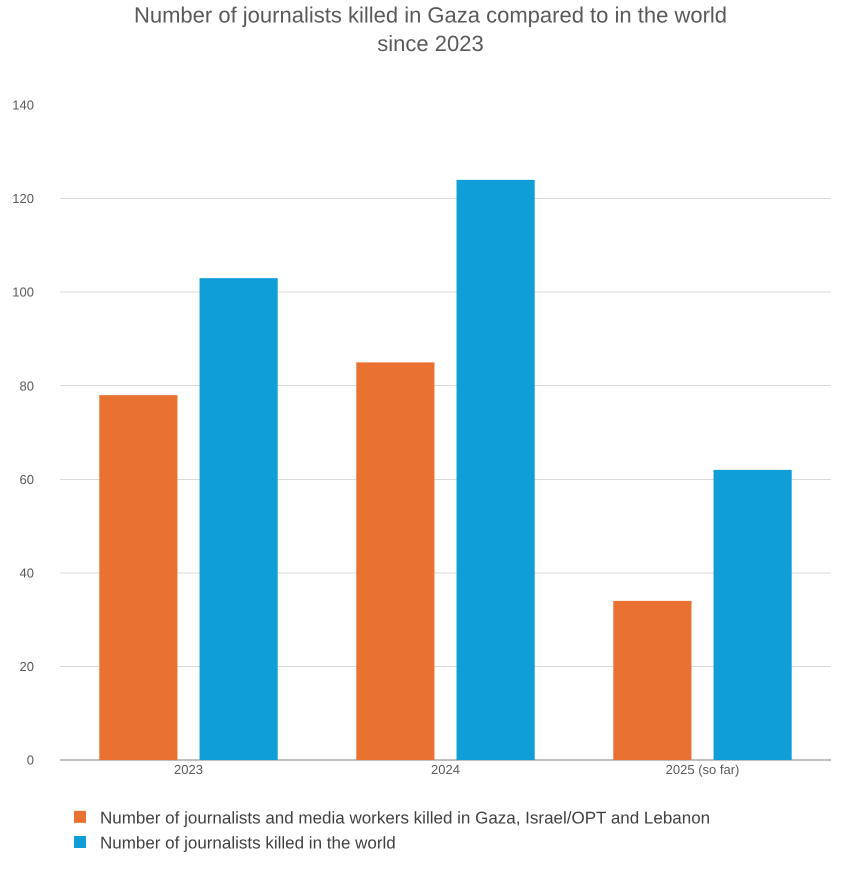 The width and height of the screenshot is (861, 890). What do you see at coordinates (445, 769) in the screenshot?
I see `x-tick-label: 2024` at bounding box center [445, 769].